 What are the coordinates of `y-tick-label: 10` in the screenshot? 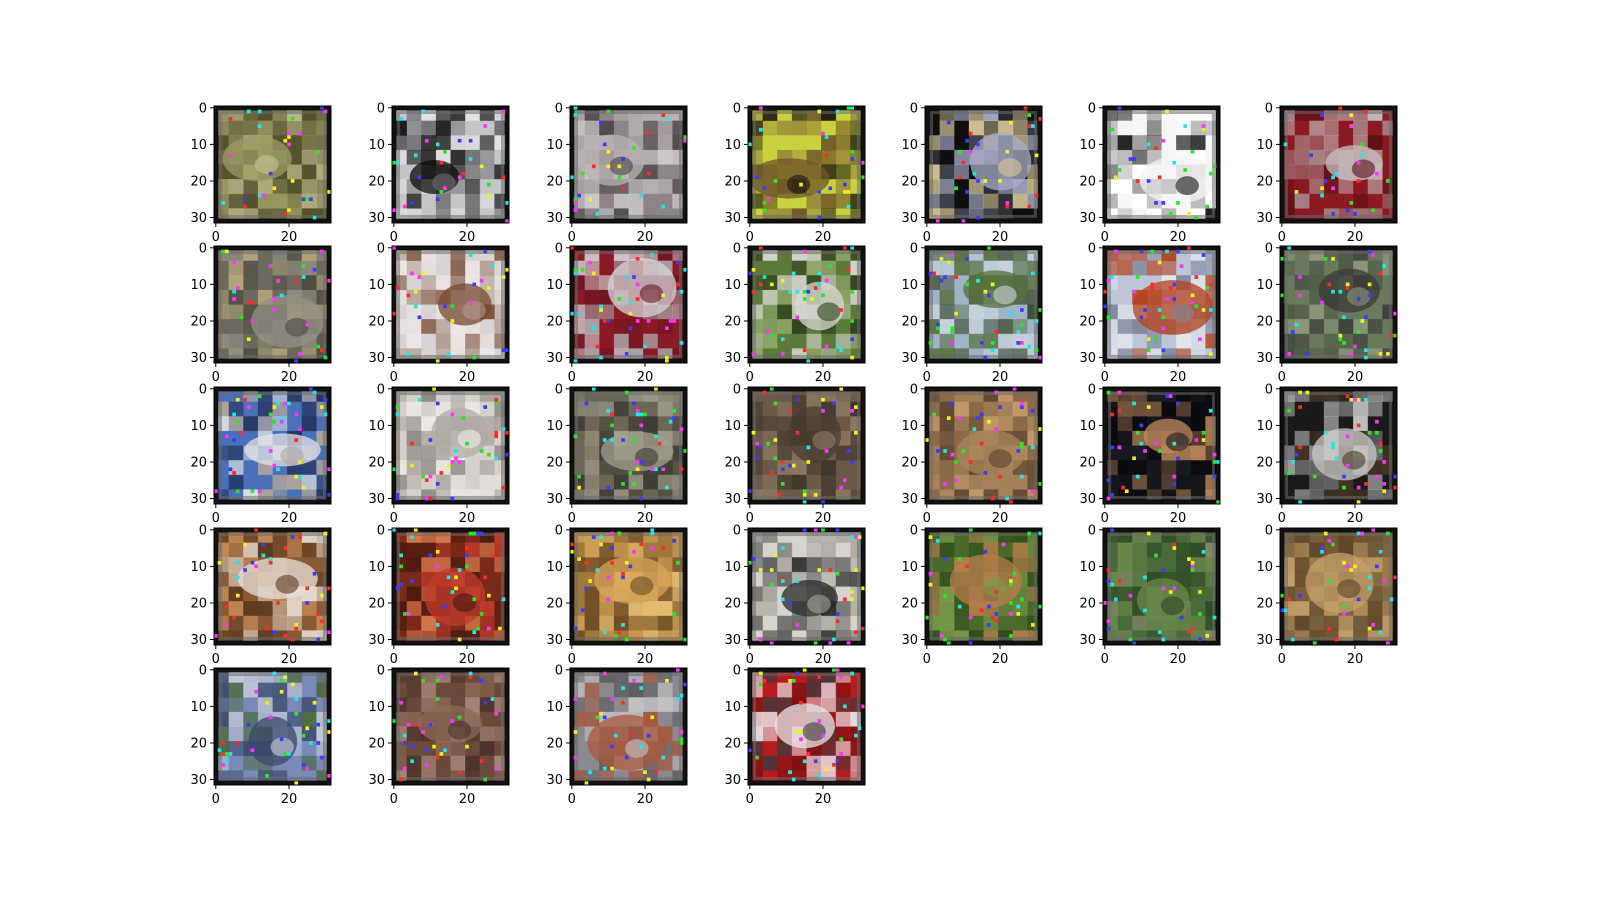 It's located at (198, 567).